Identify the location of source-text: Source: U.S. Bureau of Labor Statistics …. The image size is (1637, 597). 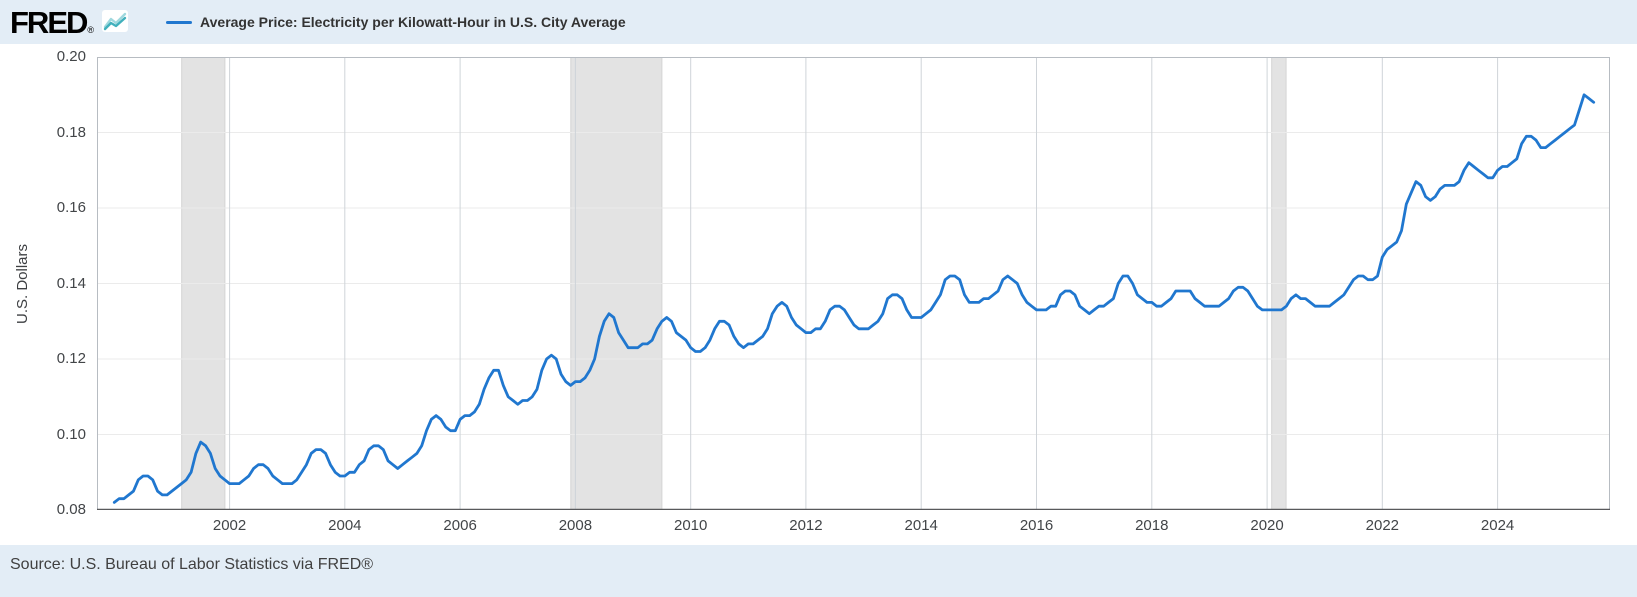
(192, 564).